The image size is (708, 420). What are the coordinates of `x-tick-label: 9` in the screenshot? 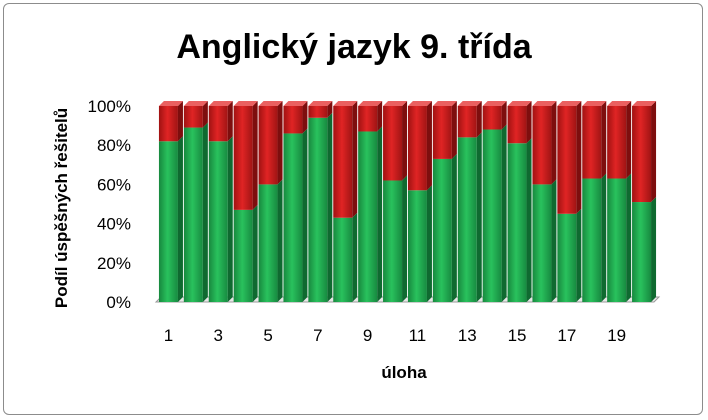 It's located at (367, 335).